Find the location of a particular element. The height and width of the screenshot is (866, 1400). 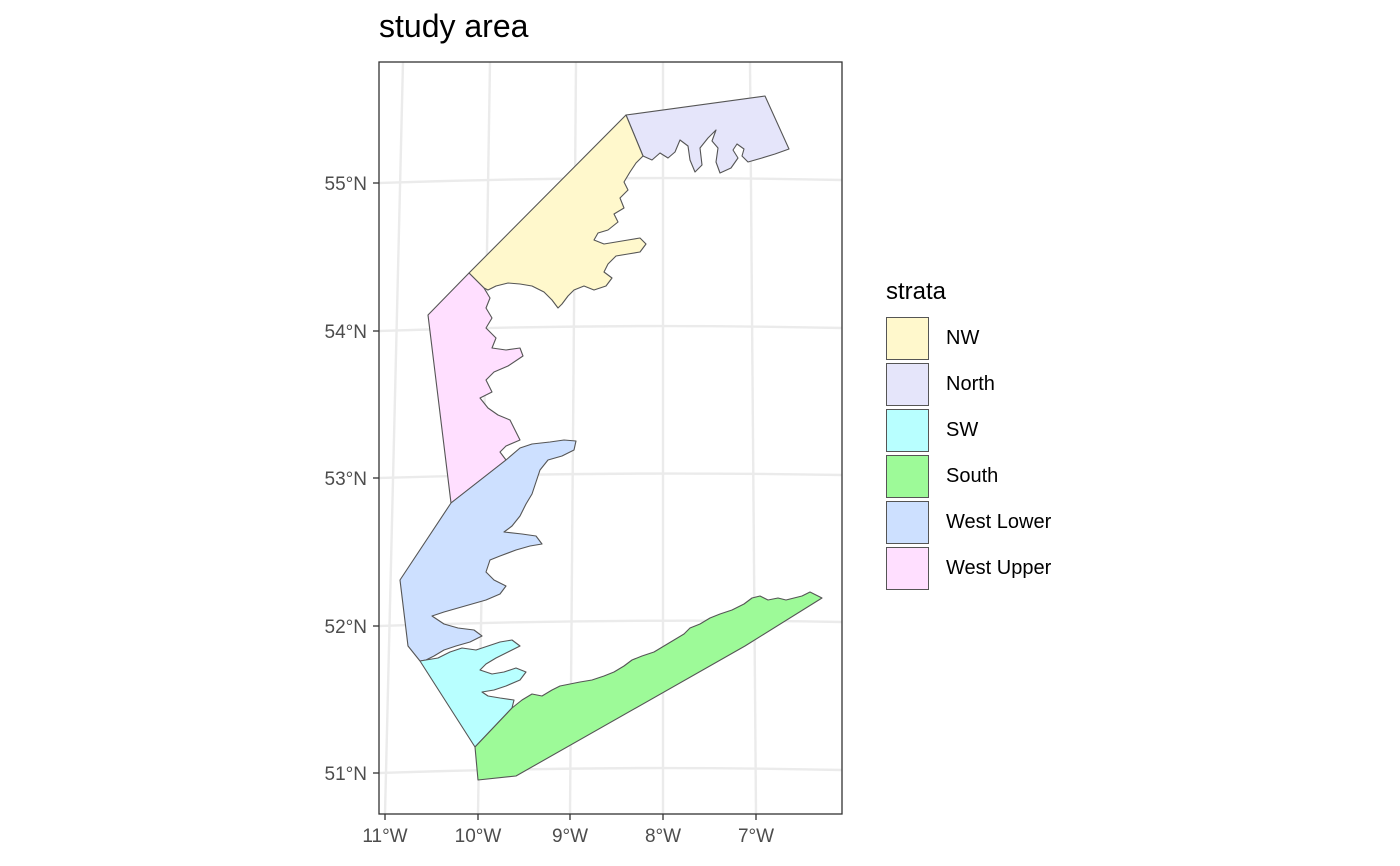

legend-item-north: North is located at coordinates (968, 384).